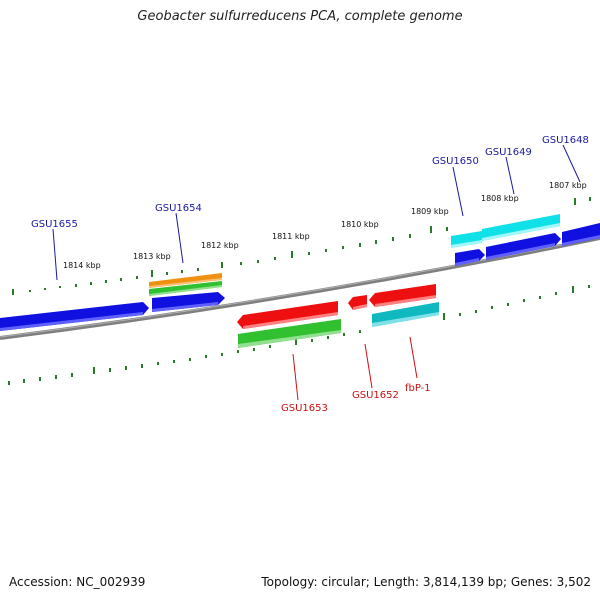  Describe the element at coordinates (304, 408) in the screenshot. I see `gene-label-gsu1653: GSU1653` at that location.